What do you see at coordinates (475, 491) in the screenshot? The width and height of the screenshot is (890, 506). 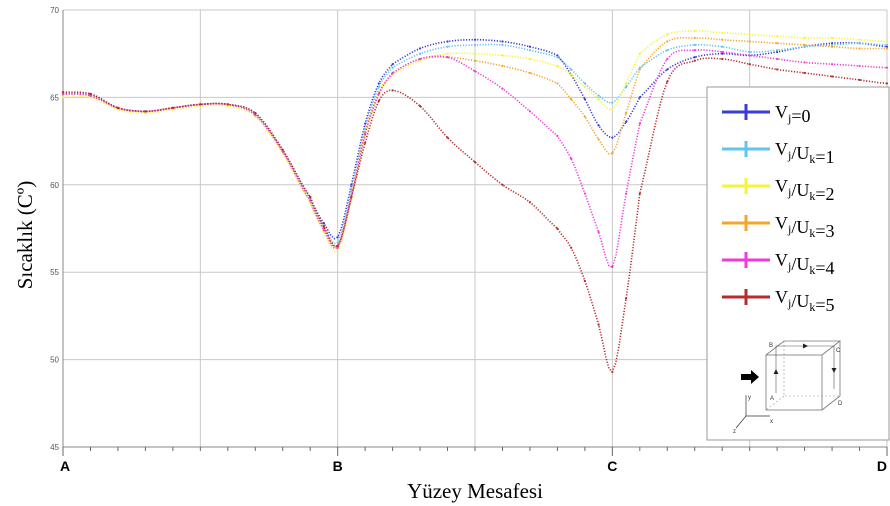 I see `x-axis-title: Yüzey Mesafesi` at bounding box center [475, 491].